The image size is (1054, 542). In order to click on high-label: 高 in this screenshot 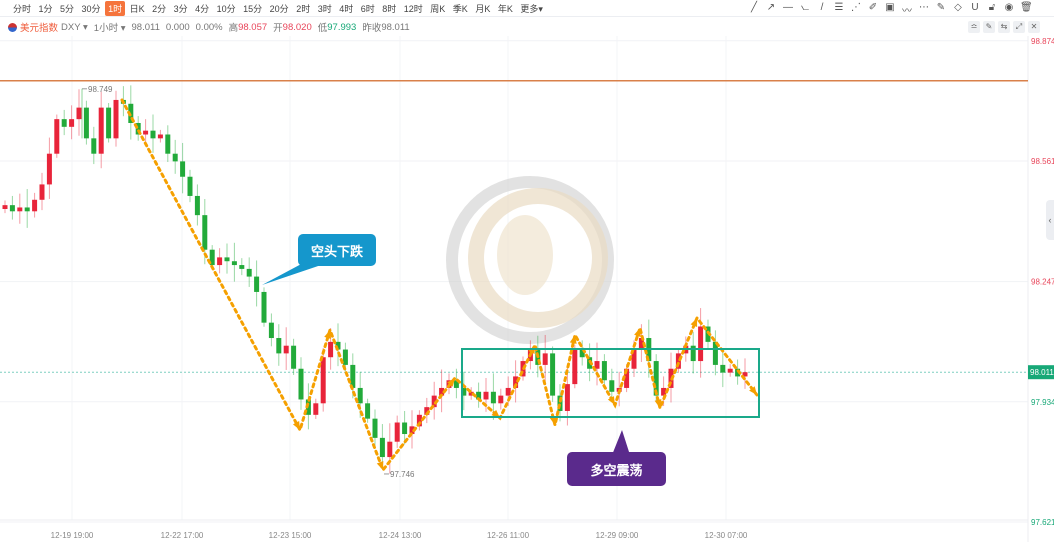, I will do `click(233, 28)`.